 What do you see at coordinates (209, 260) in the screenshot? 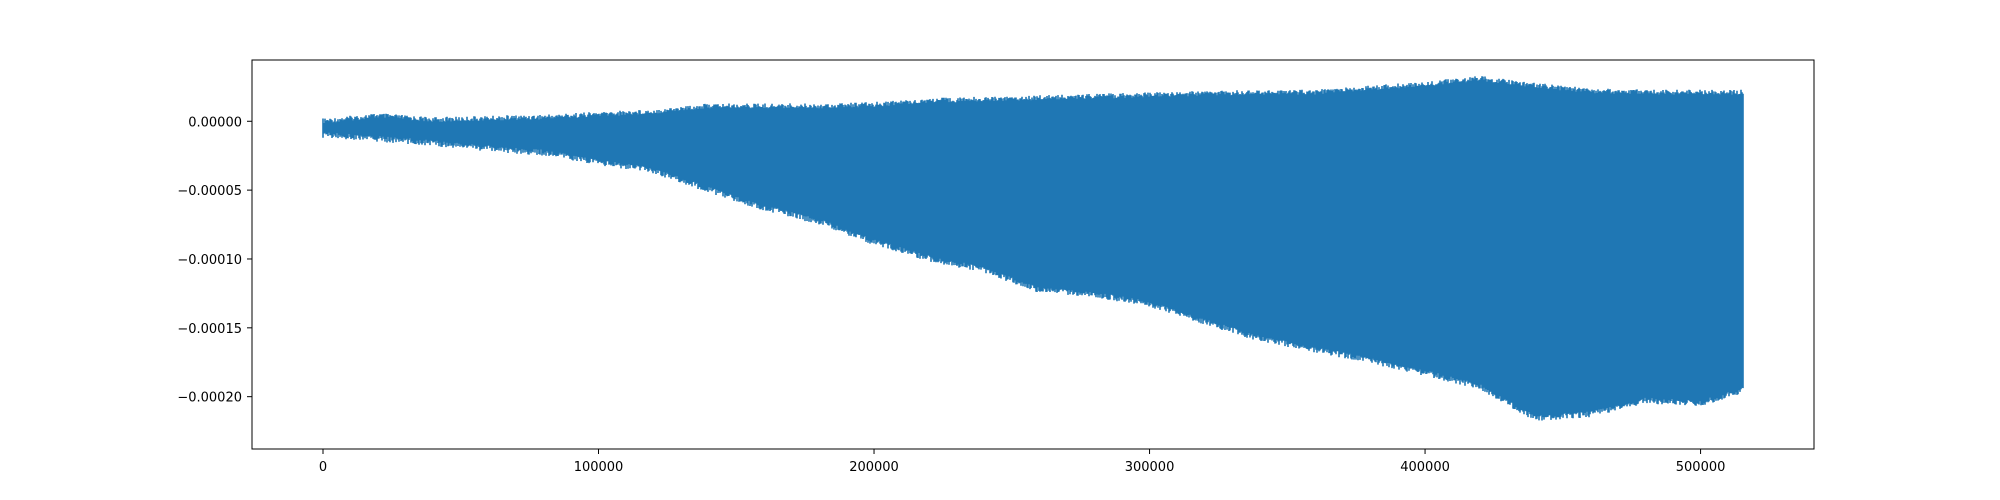
I see `y-tick-label: −0.00010` at bounding box center [209, 260].